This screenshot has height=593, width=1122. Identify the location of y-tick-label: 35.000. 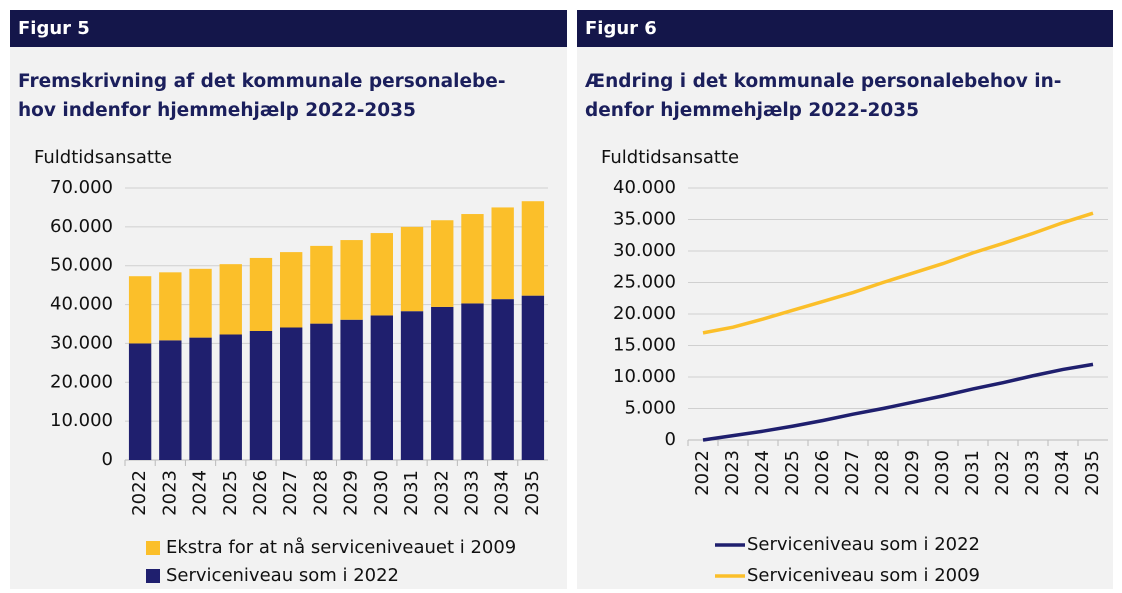
(644, 219).